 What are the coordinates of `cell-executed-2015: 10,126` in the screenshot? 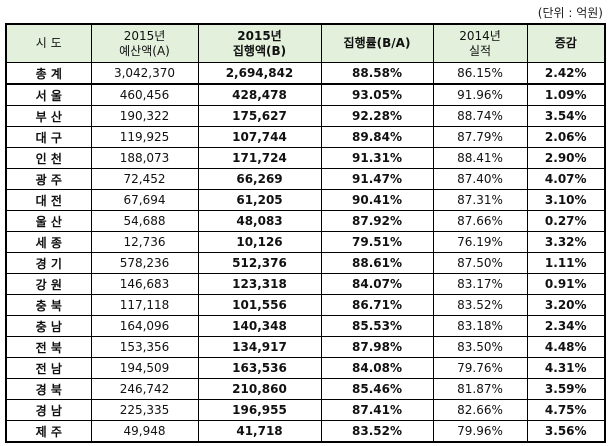 It's located at (259, 242).